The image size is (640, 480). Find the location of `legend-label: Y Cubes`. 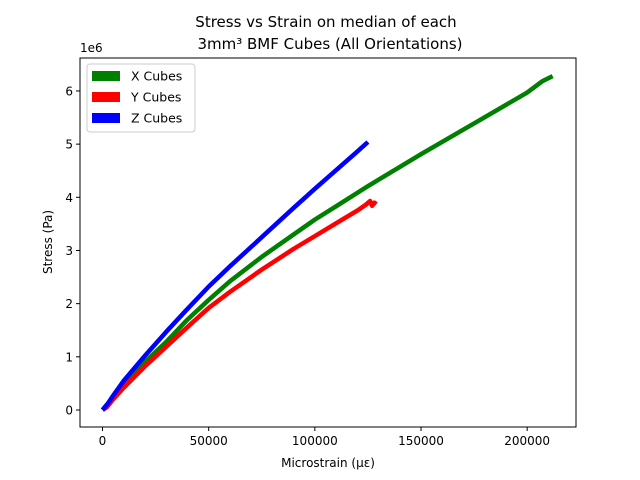

legend-label: Y Cubes is located at coordinates (155, 97).